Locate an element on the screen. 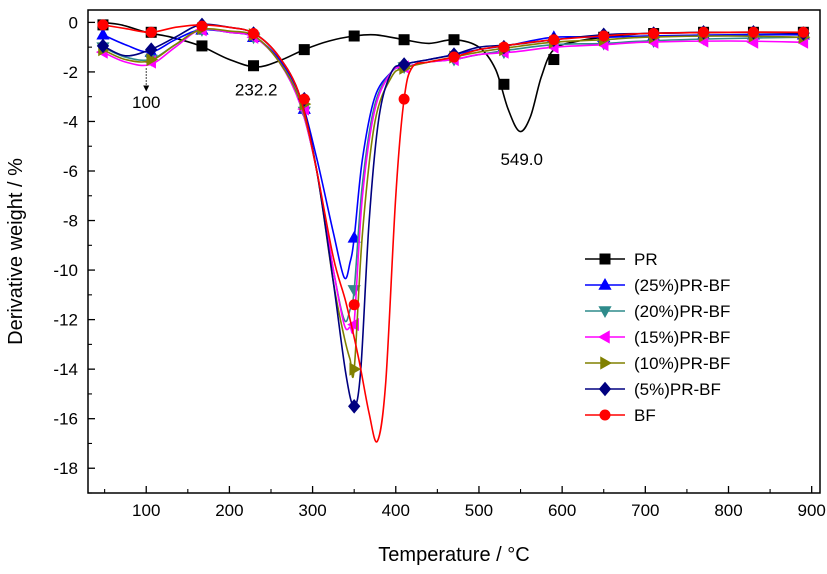  x-tick-label: 300 is located at coordinates (312, 510).